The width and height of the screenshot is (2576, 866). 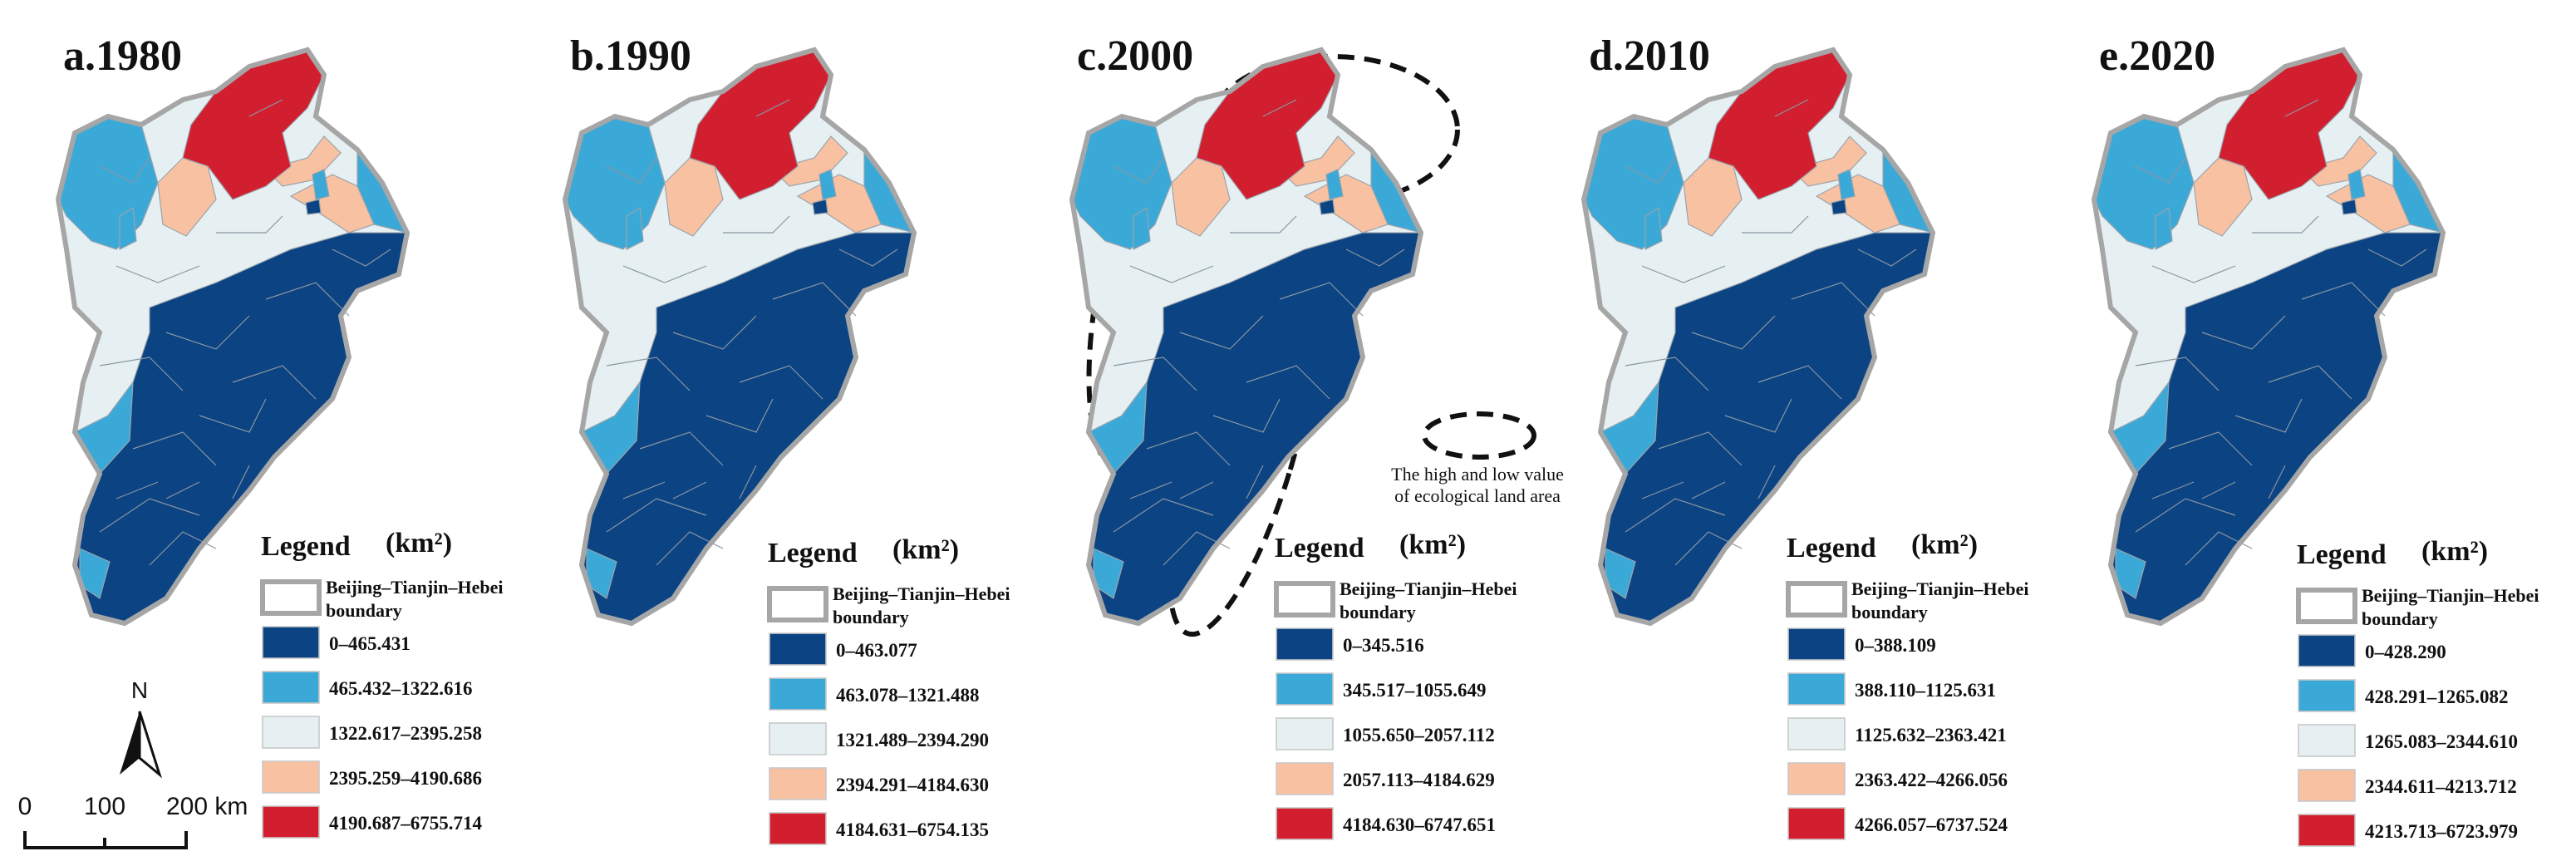 I want to click on class-label: 1125.632–2363.421, so click(x=1931, y=735).